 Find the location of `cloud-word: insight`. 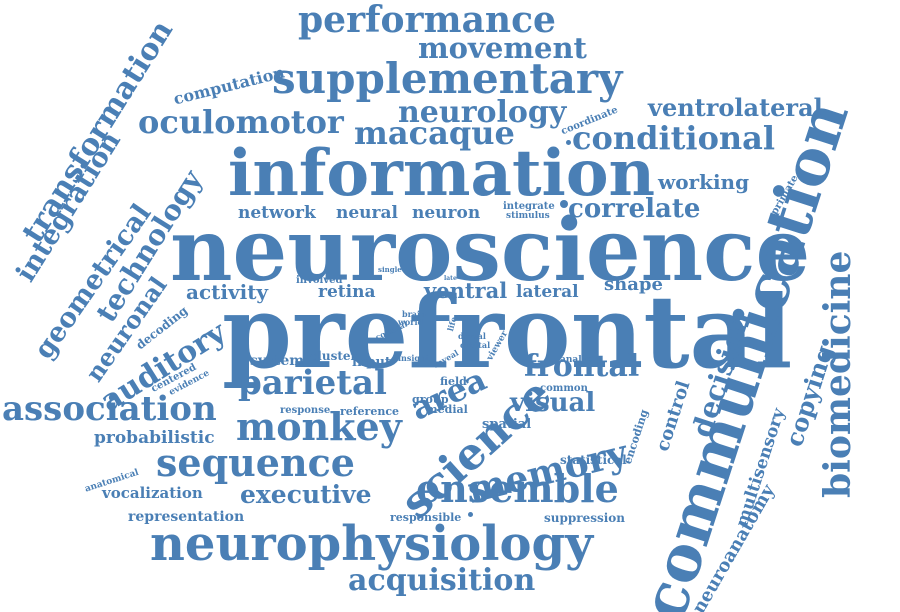

cloud-word: insight is located at coordinates (414, 358).